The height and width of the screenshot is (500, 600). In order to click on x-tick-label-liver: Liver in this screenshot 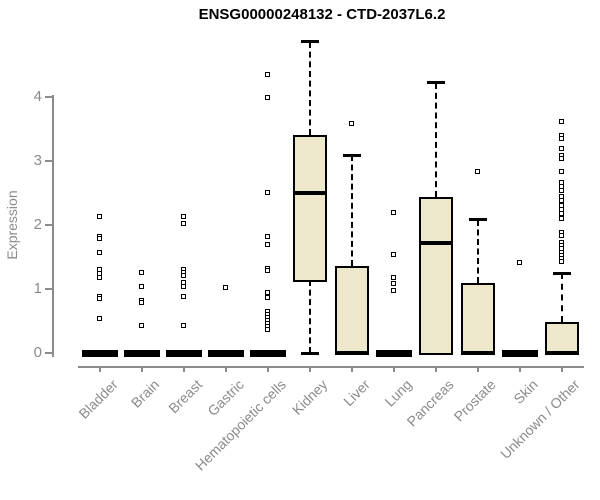, I will do `click(356, 393)`.